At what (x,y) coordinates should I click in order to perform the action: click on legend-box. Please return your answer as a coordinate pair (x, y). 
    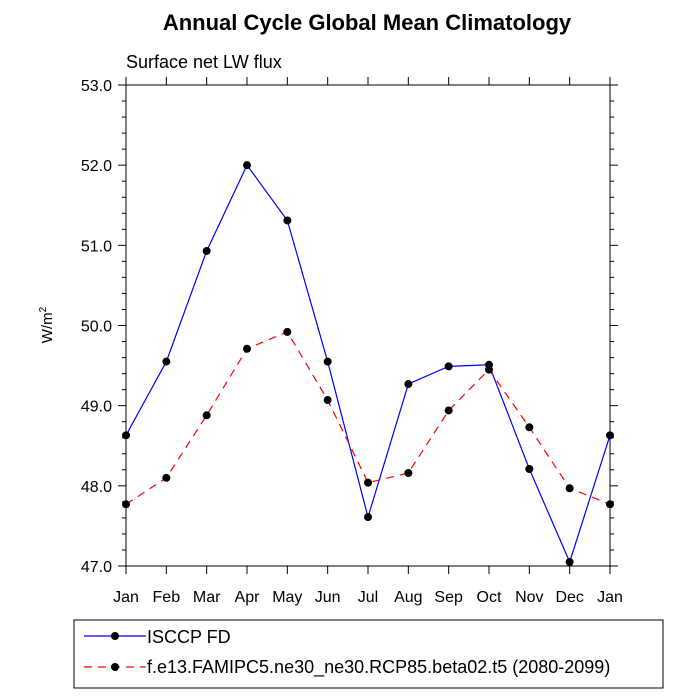
    Looking at the image, I should click on (368, 654).